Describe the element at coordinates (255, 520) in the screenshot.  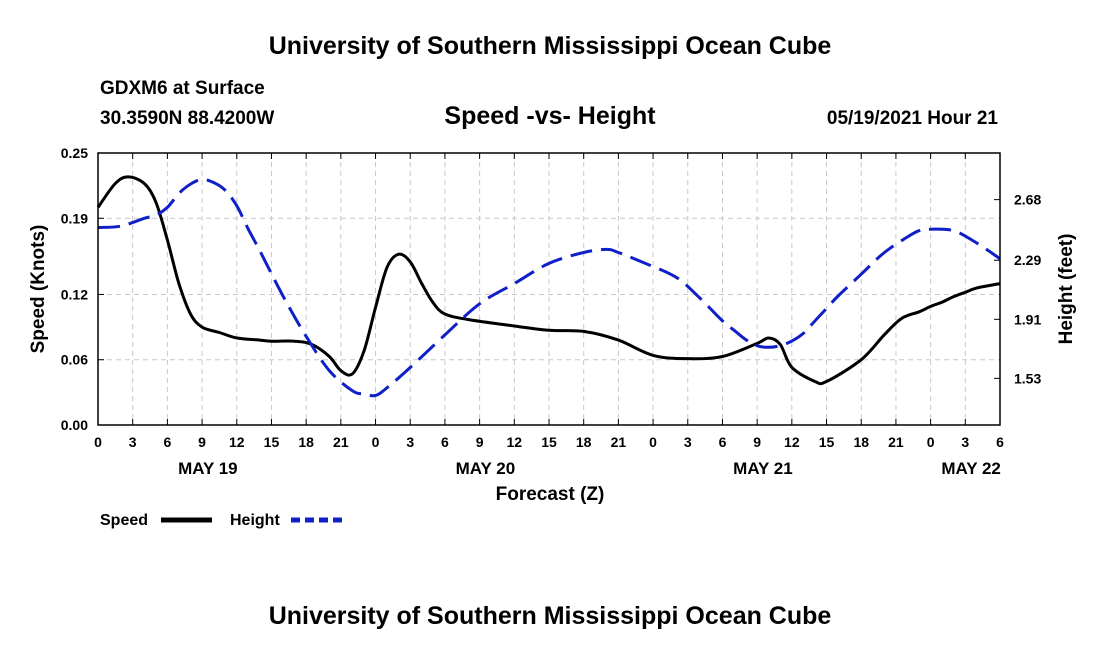
I see `legend-height-label: Height` at that location.